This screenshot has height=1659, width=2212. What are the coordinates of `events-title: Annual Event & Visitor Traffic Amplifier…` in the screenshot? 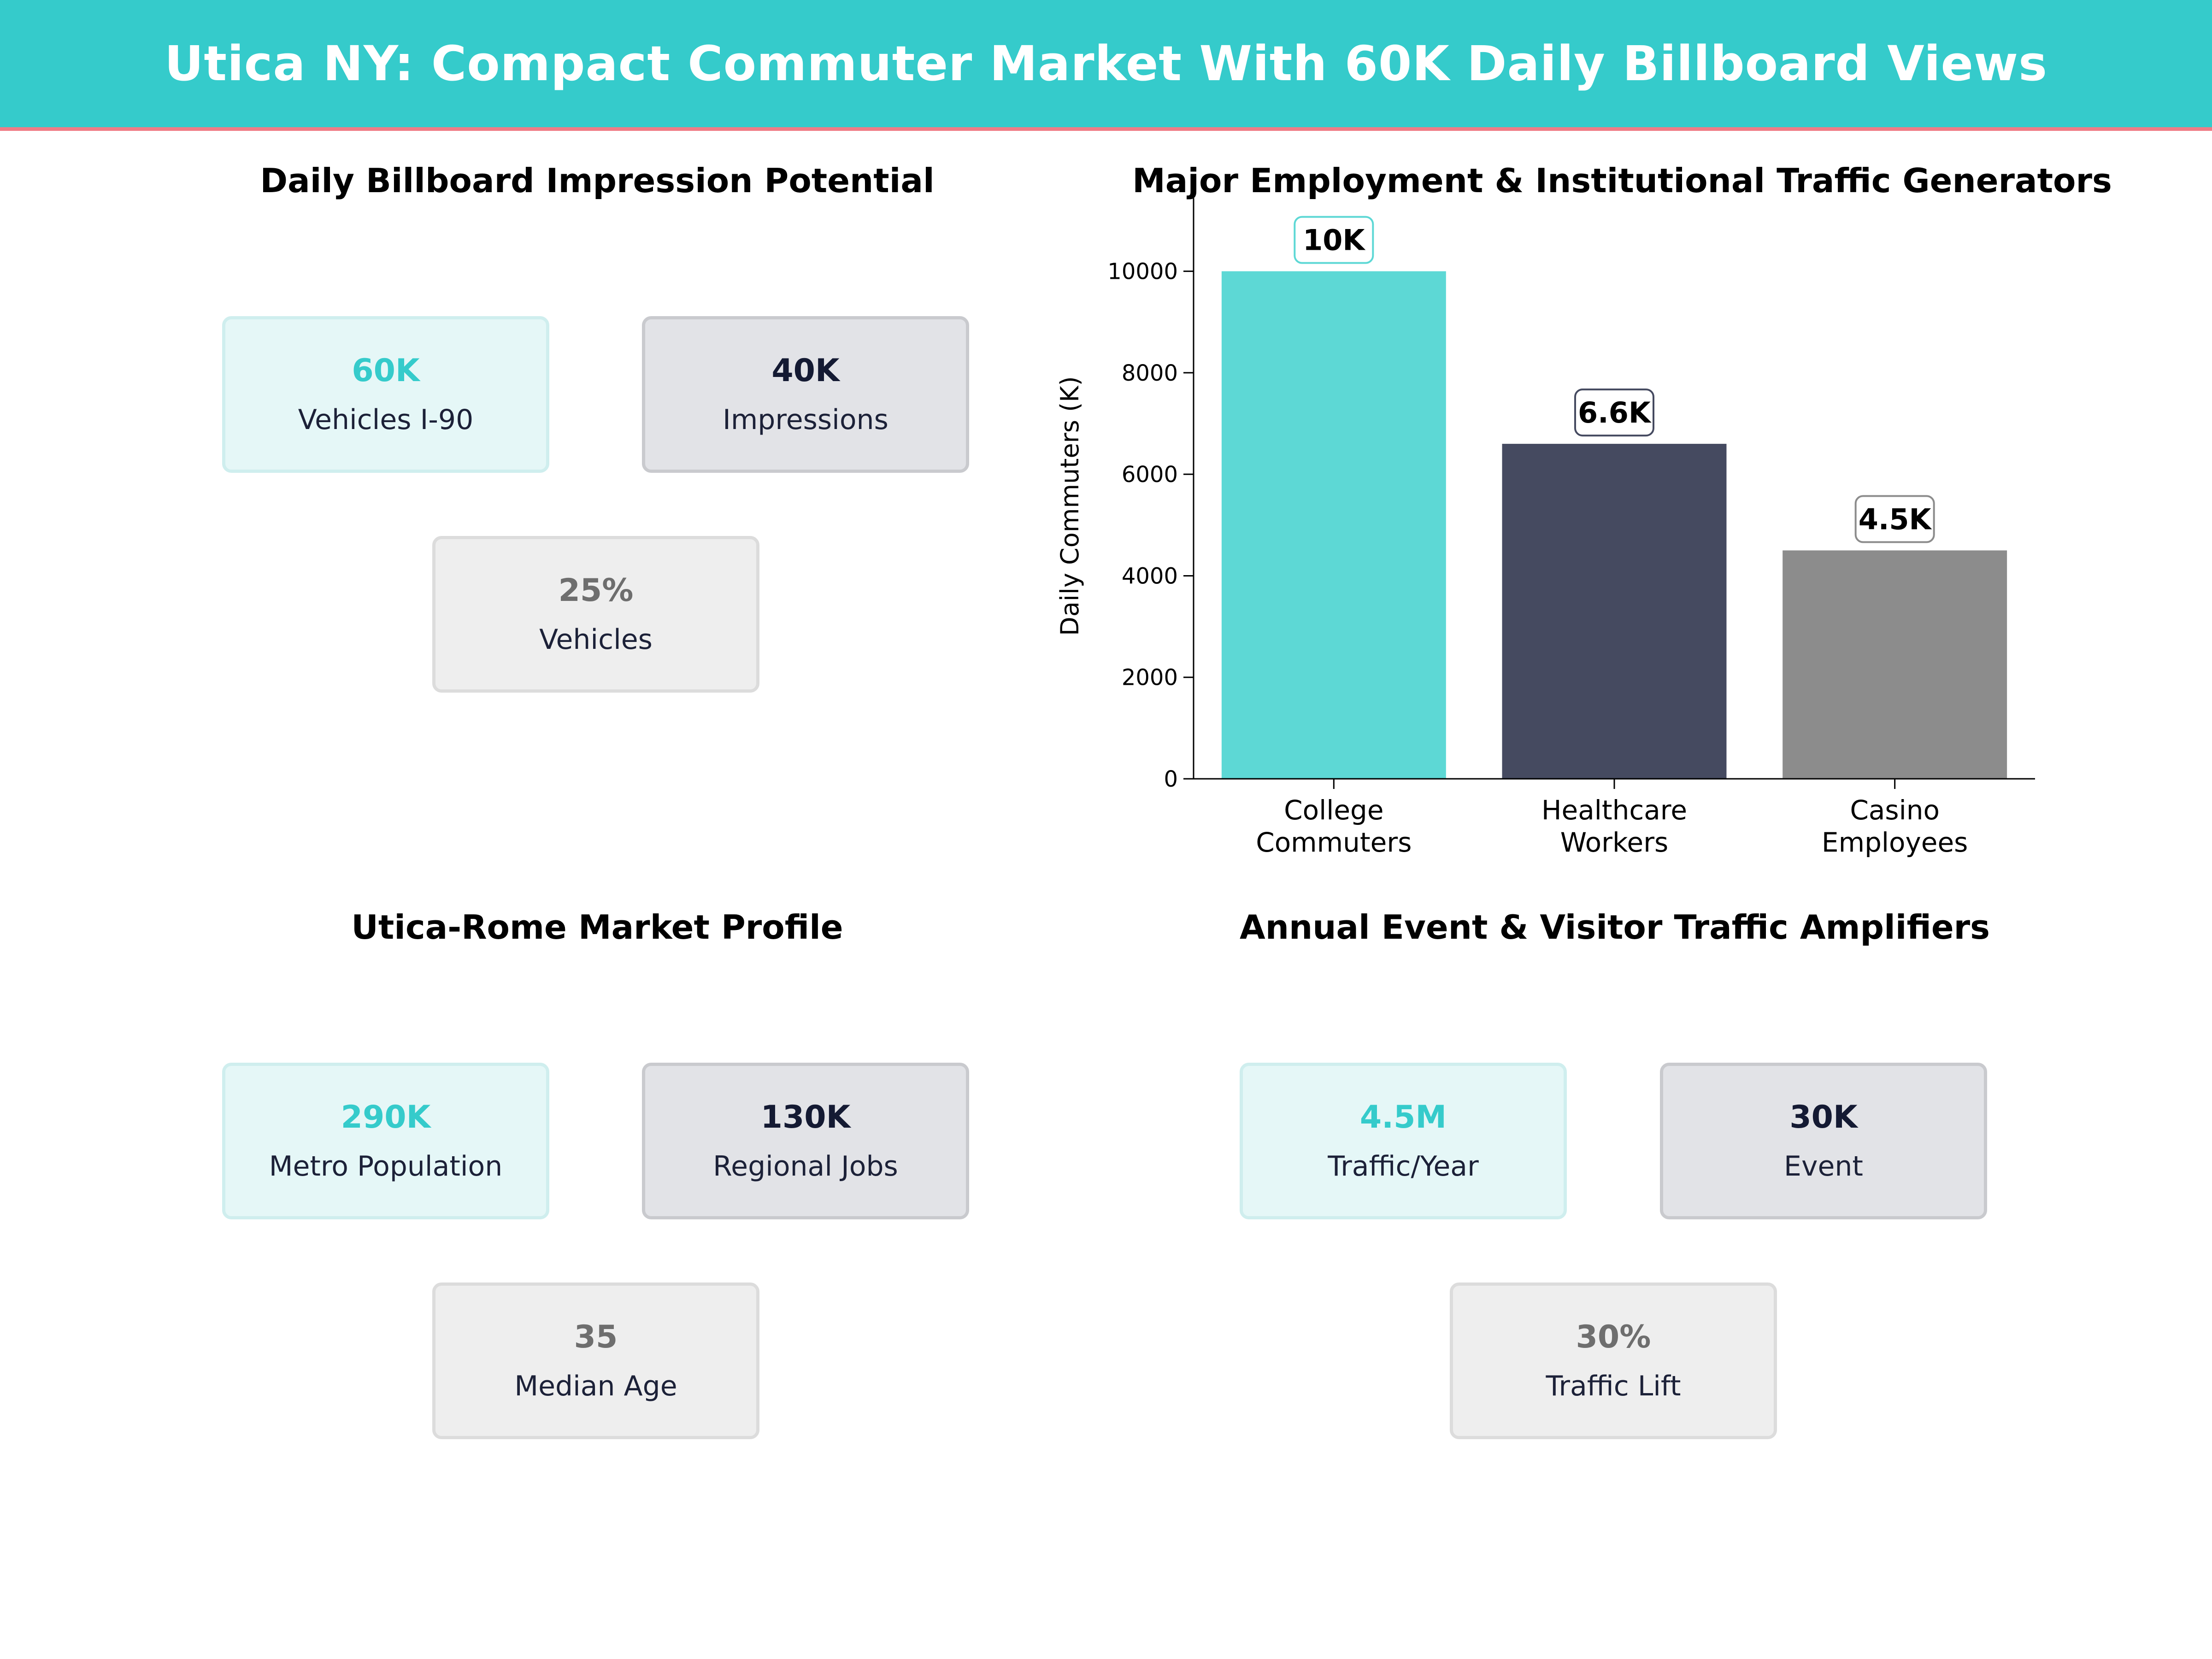 It's located at (1614, 927).